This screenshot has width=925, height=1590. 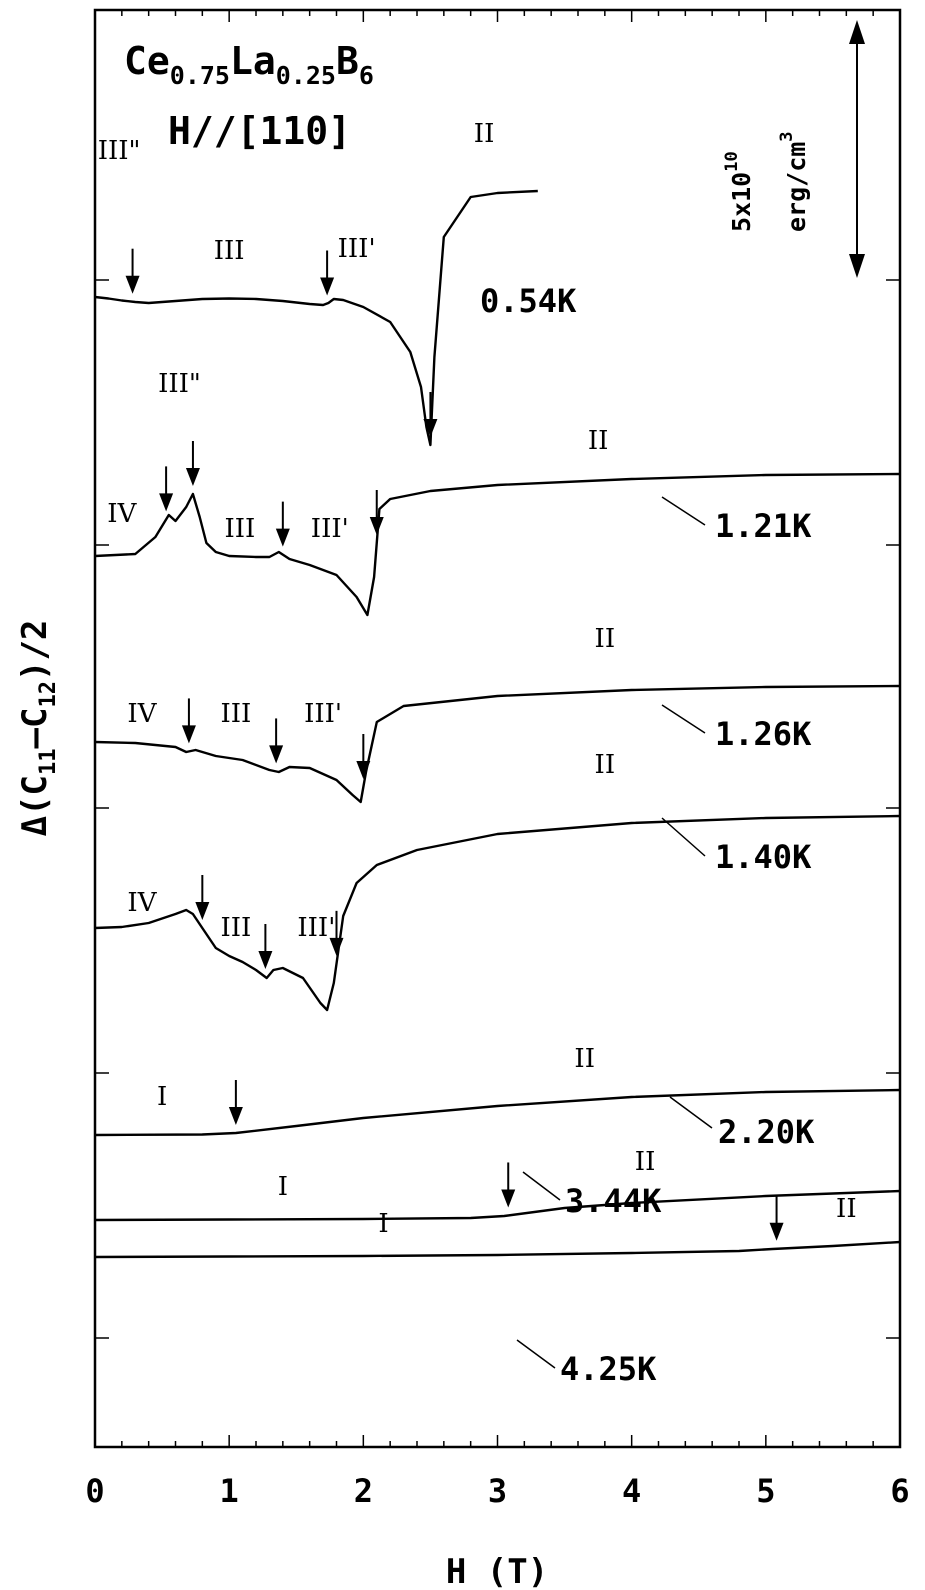 I want to click on scale-bar: 5x1010 erg/cm3, so click(x=793, y=149).